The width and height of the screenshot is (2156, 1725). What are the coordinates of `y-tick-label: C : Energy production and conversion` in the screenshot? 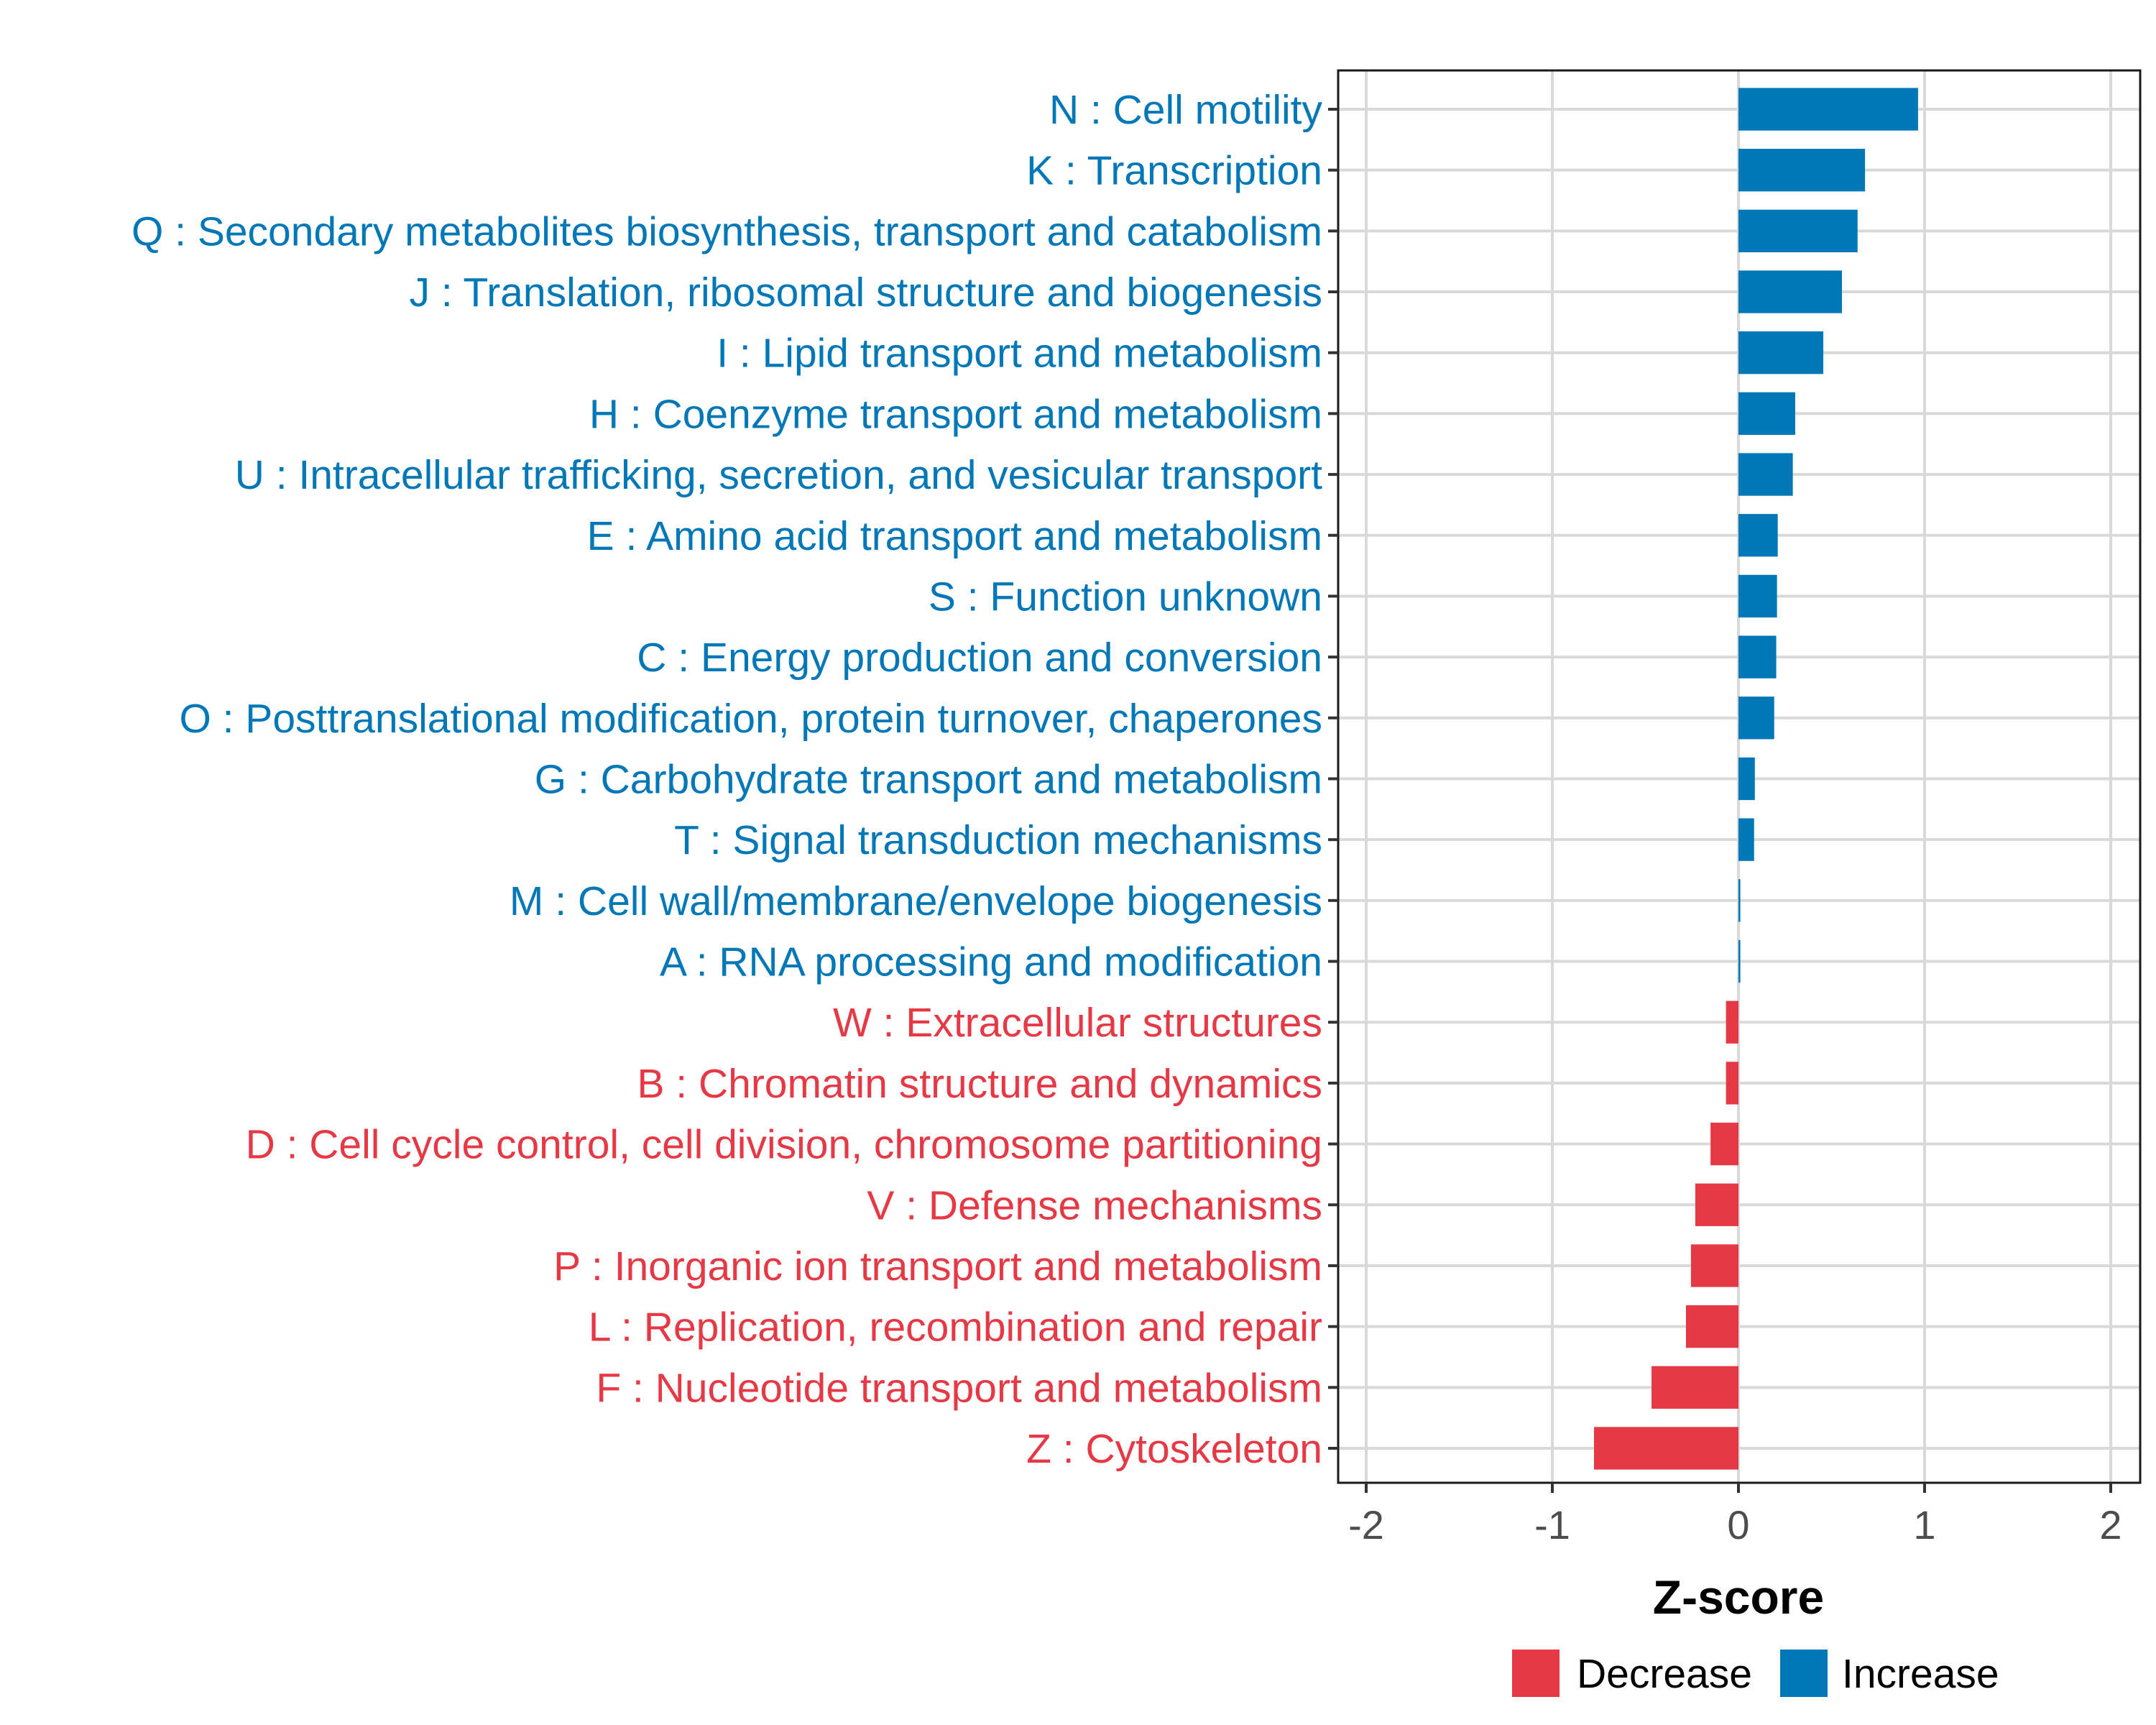 It's located at (980, 658).